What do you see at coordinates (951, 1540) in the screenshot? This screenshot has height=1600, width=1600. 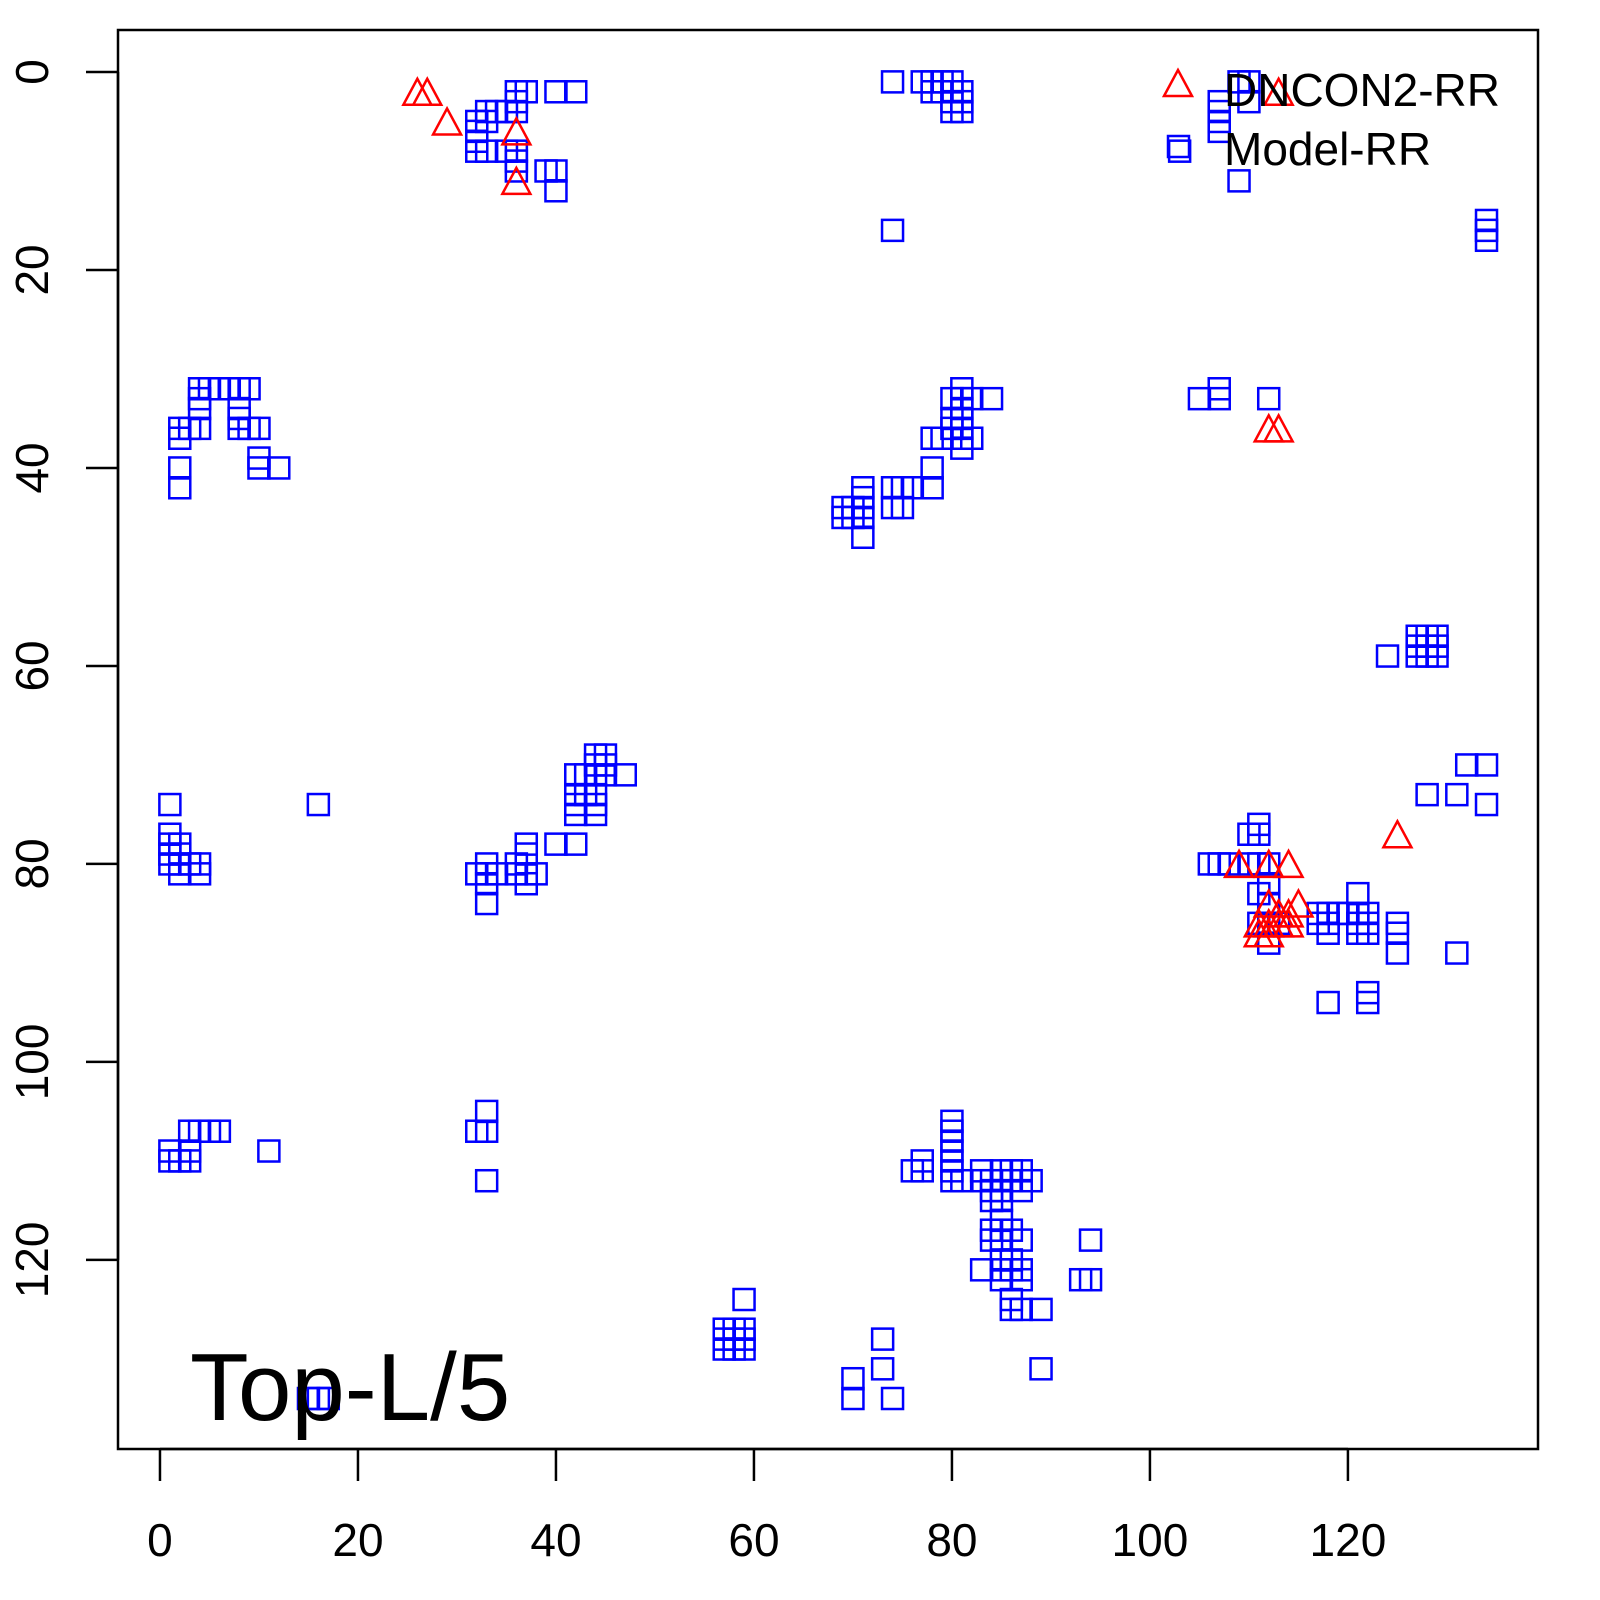 I see `x-tick-label: 80` at bounding box center [951, 1540].